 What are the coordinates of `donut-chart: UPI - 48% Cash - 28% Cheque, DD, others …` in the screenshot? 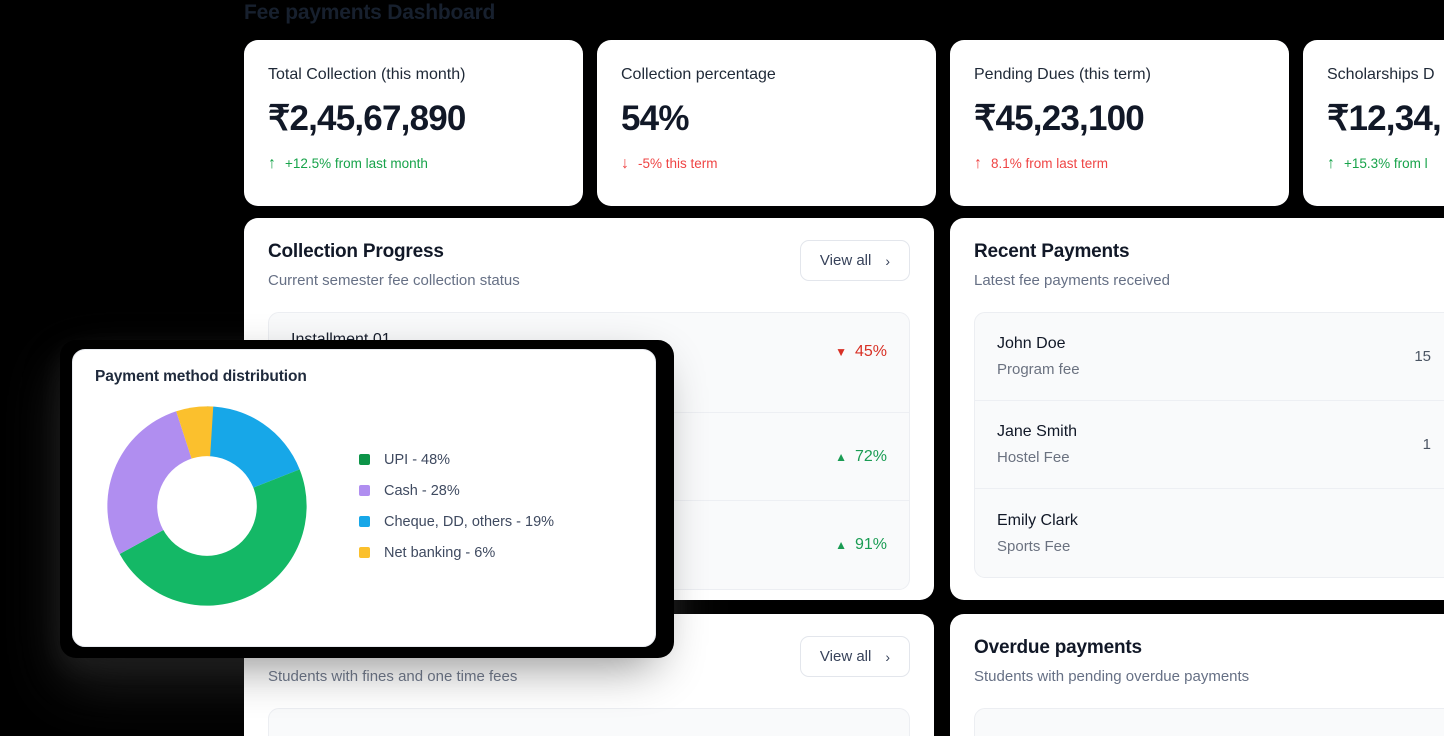 It's located at (364, 506).